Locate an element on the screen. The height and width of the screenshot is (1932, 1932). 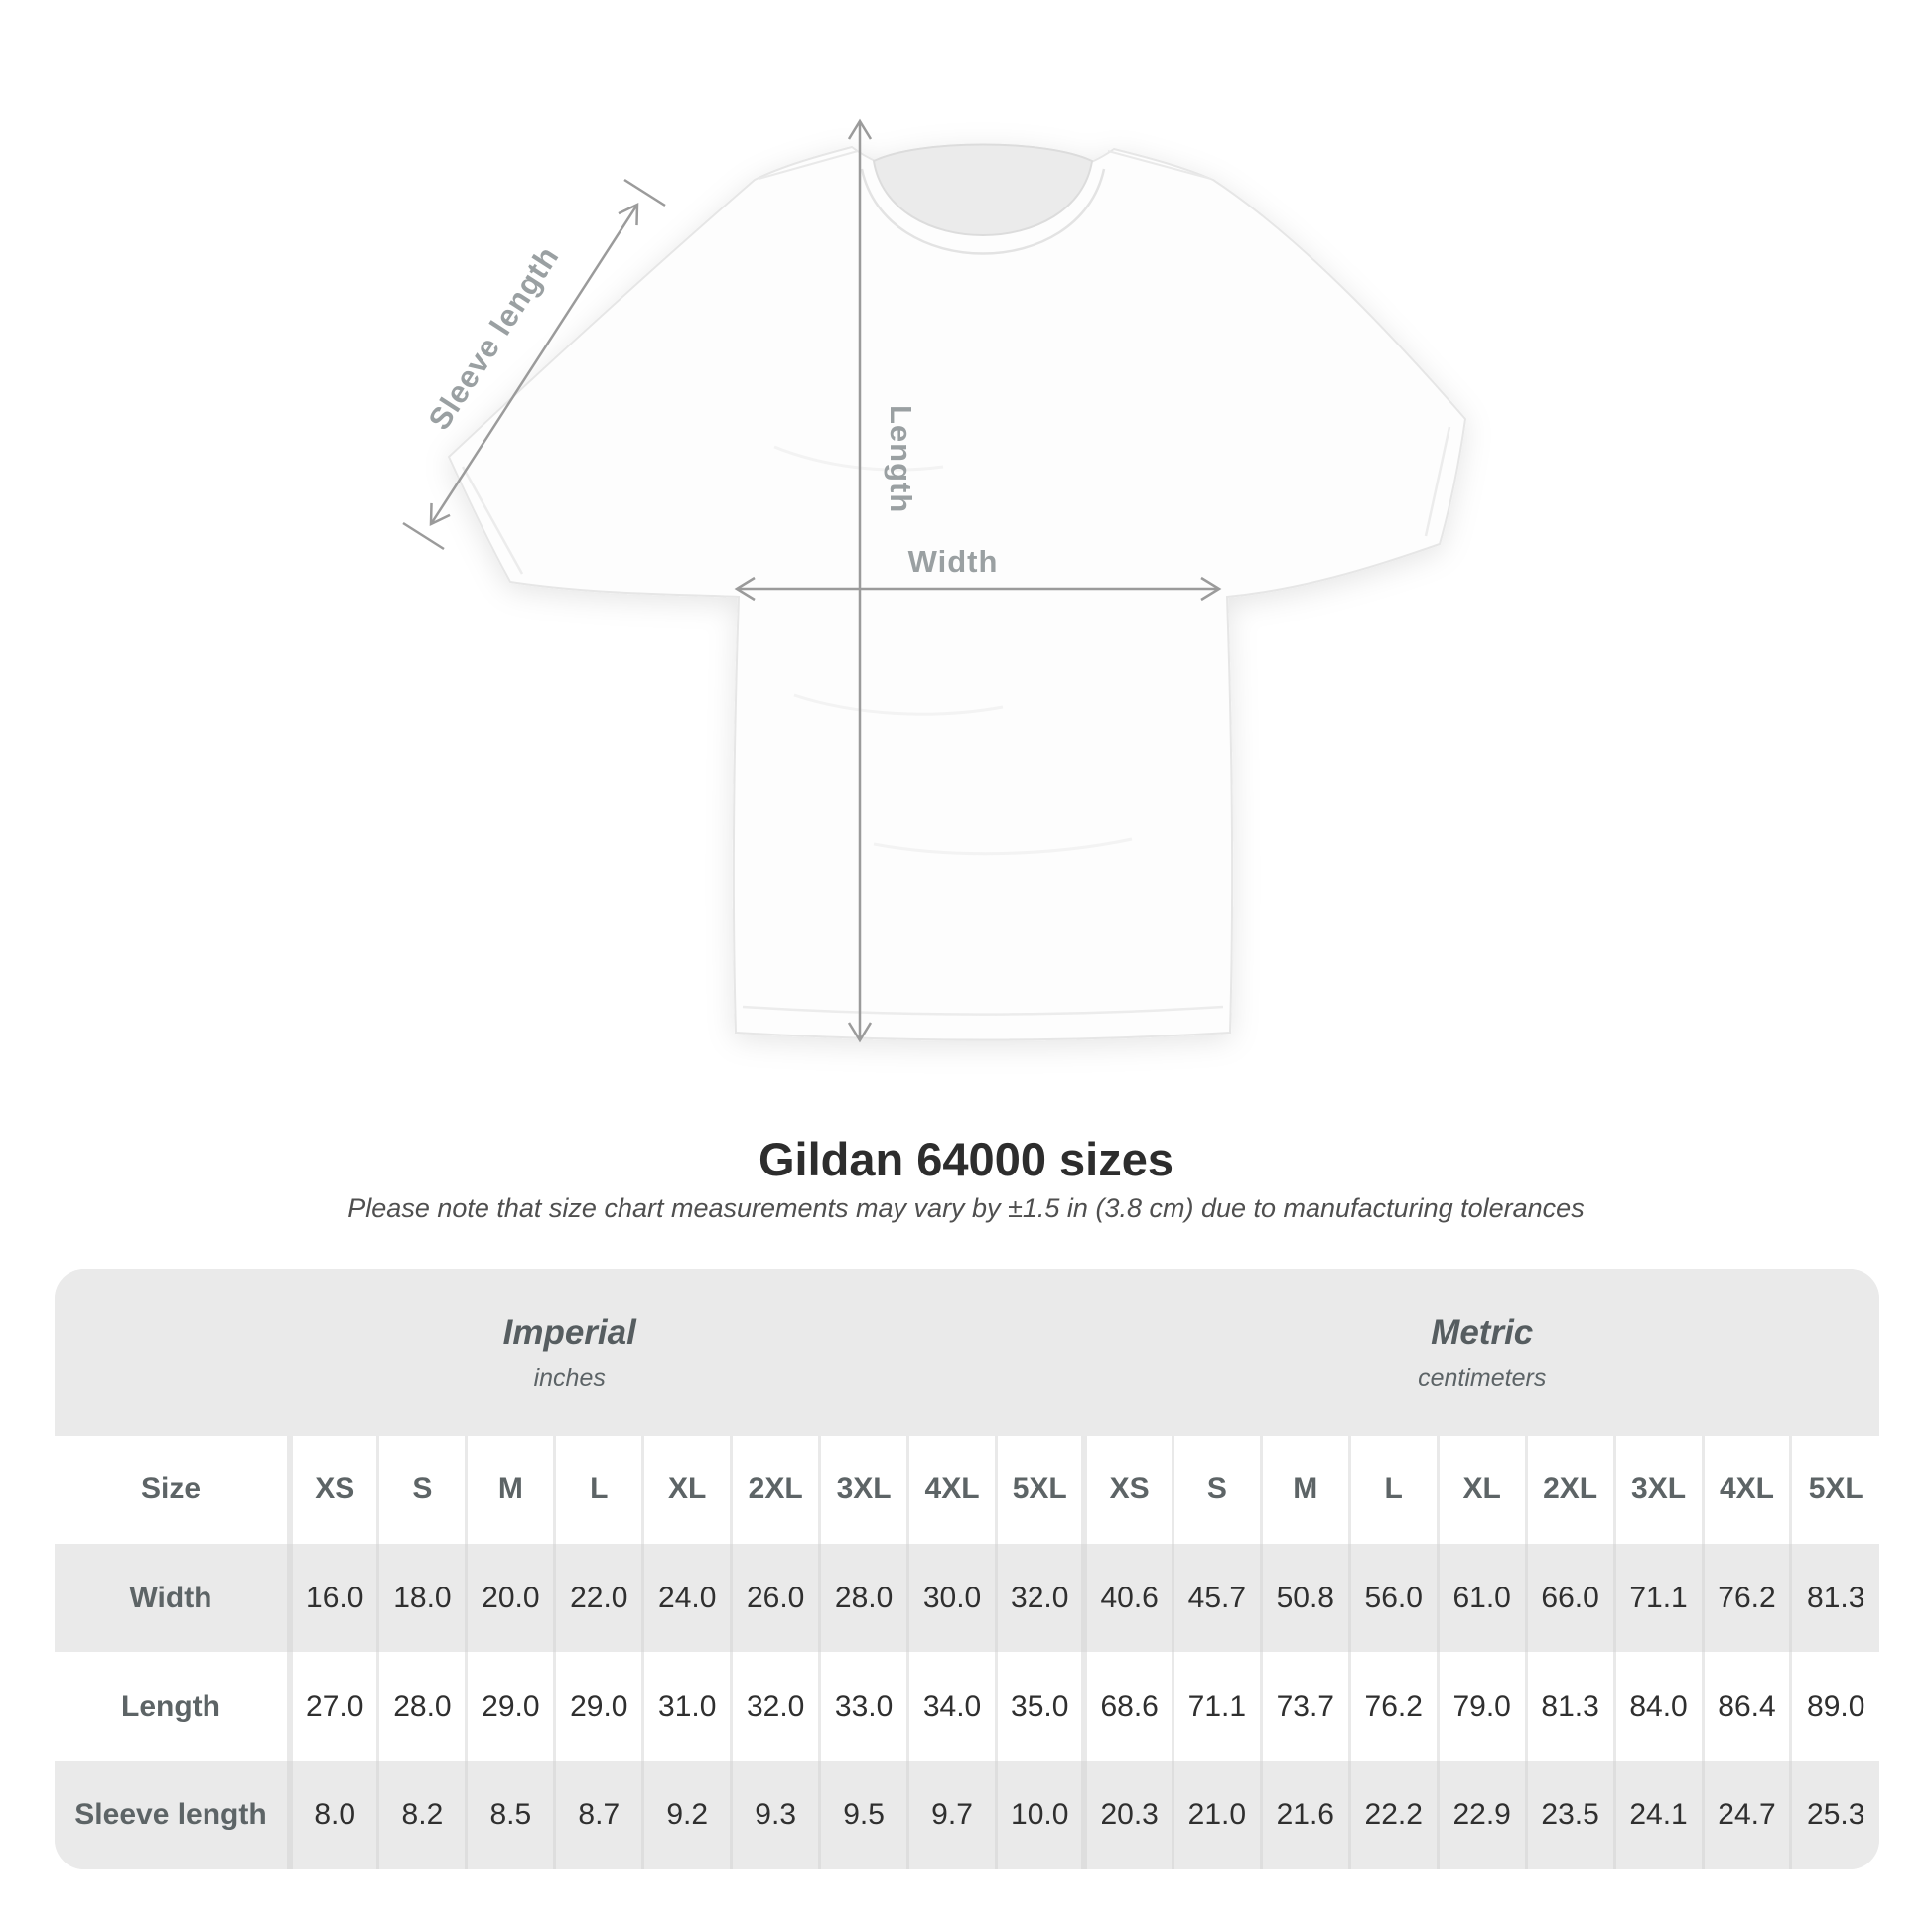
value-cell: 18.0 is located at coordinates (422, 1598).